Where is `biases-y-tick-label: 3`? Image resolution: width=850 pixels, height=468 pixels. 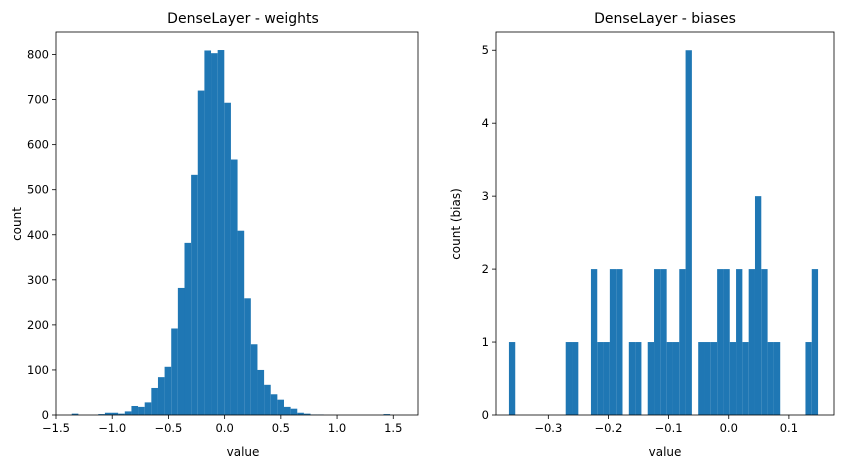
biases-y-tick-label: 3 is located at coordinates (485, 196).